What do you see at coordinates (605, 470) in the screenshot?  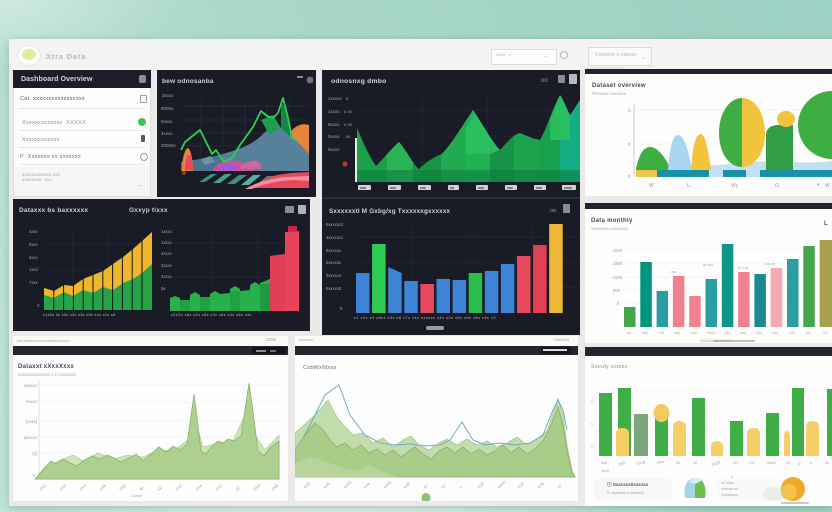 I see `svg-text: xxxx` at bounding box center [605, 470].